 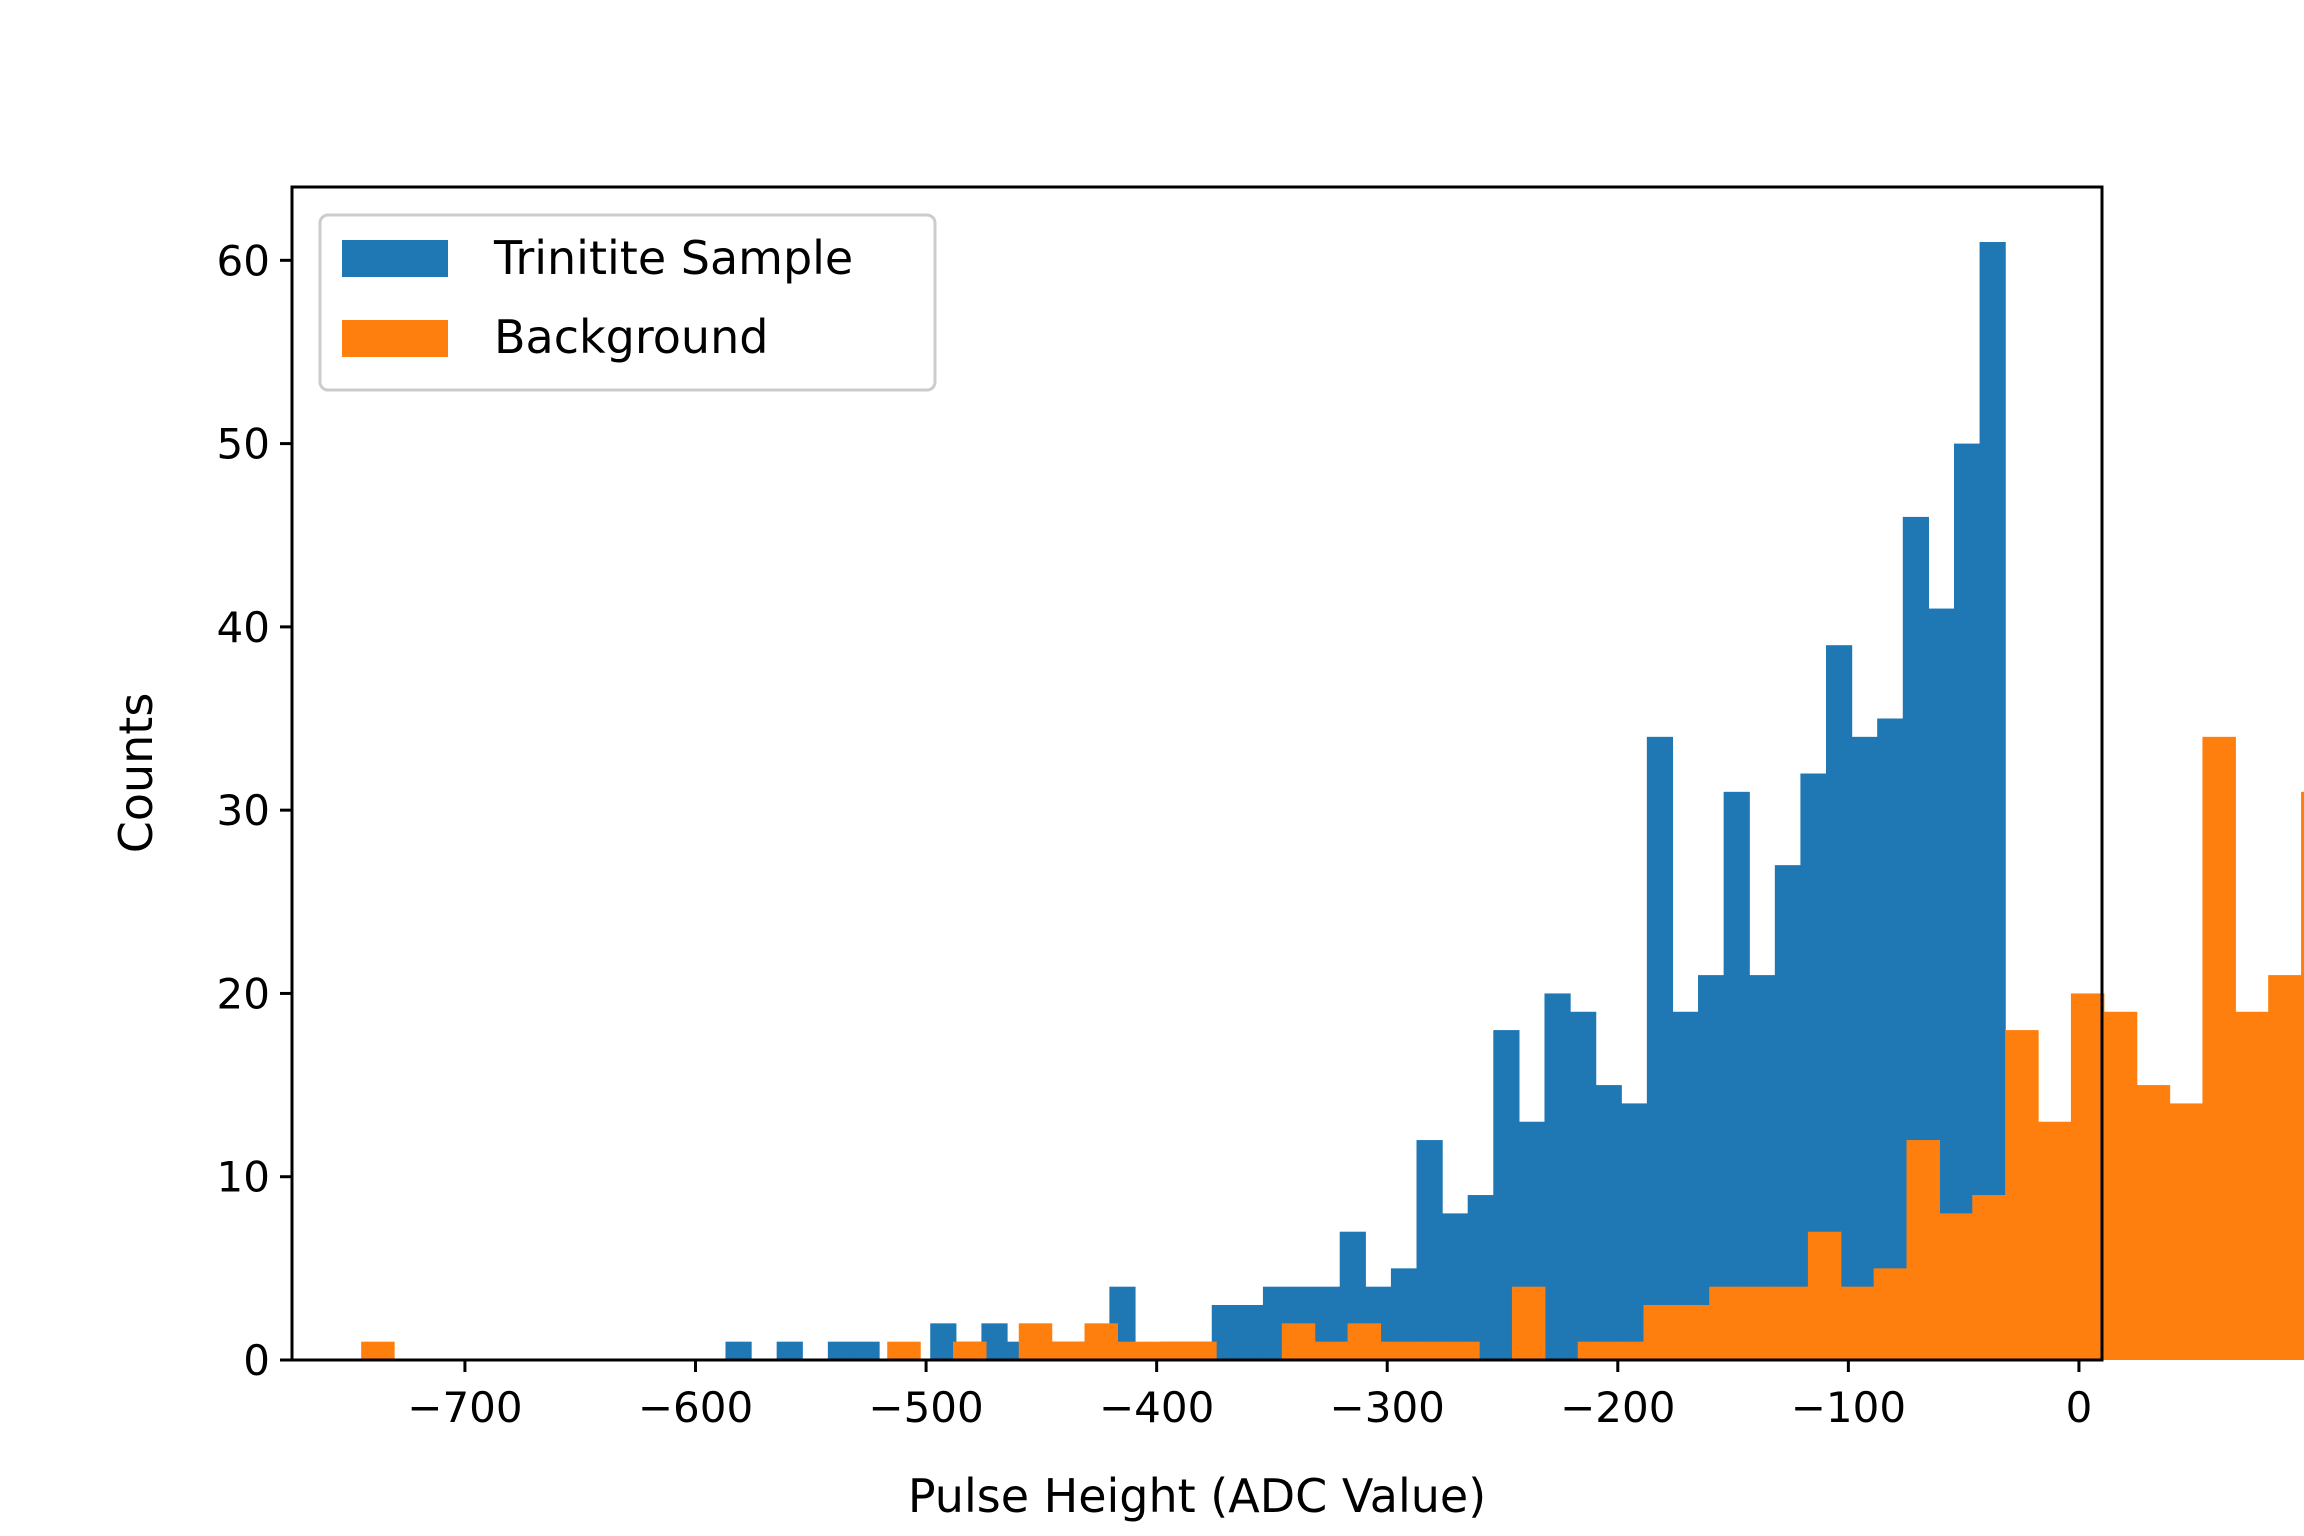 I want to click on legend-label-trinitite: Trinitite Sample, so click(x=673, y=258).